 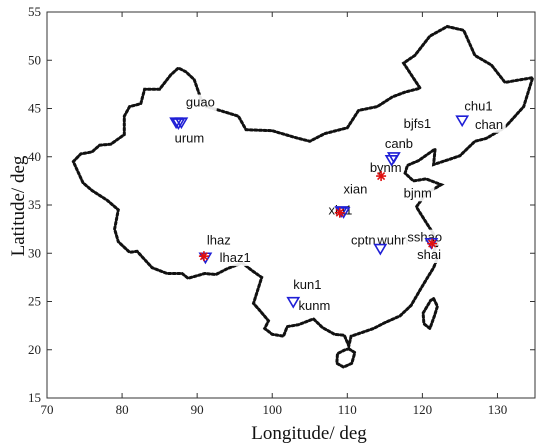 I want to click on island-boundary-hainan, so click(x=346, y=358).